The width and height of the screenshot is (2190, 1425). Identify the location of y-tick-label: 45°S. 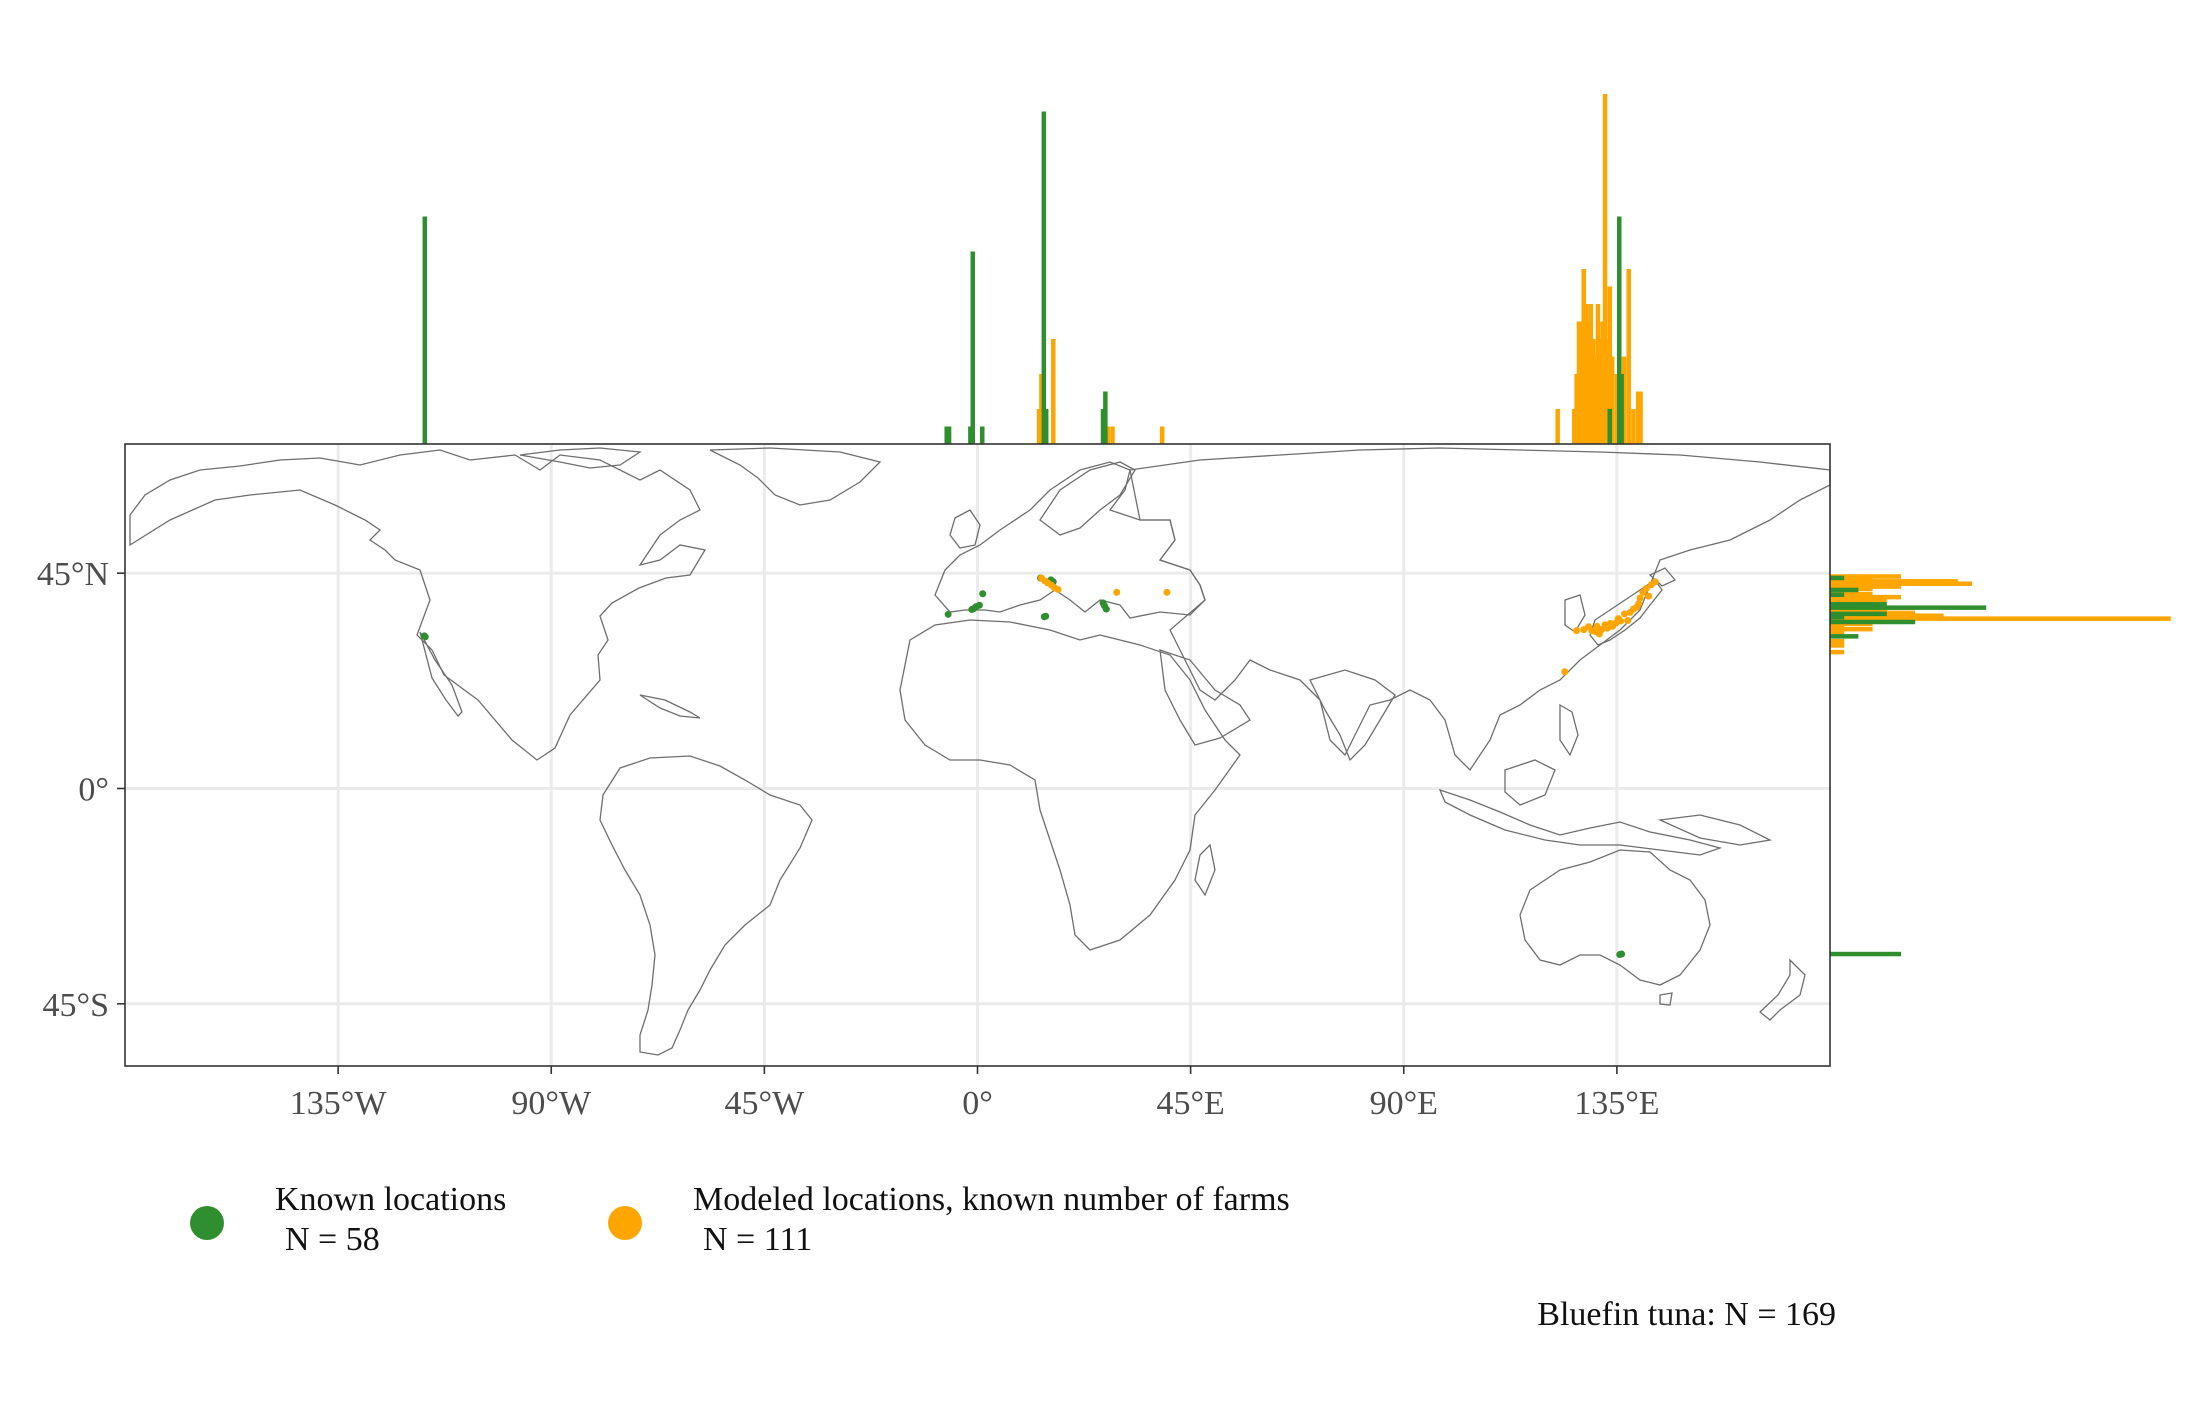
(75, 1005).